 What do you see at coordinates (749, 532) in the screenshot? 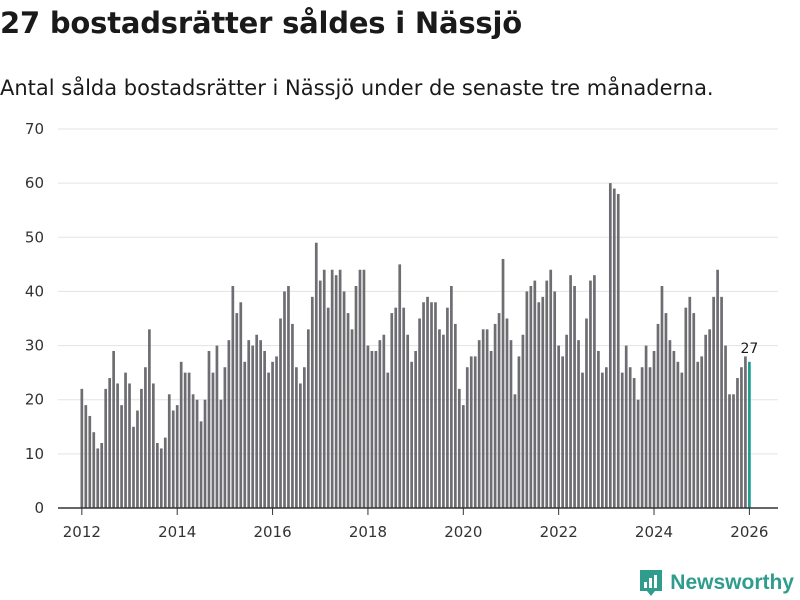
I see `x-tick-label: 2026` at bounding box center [749, 532].